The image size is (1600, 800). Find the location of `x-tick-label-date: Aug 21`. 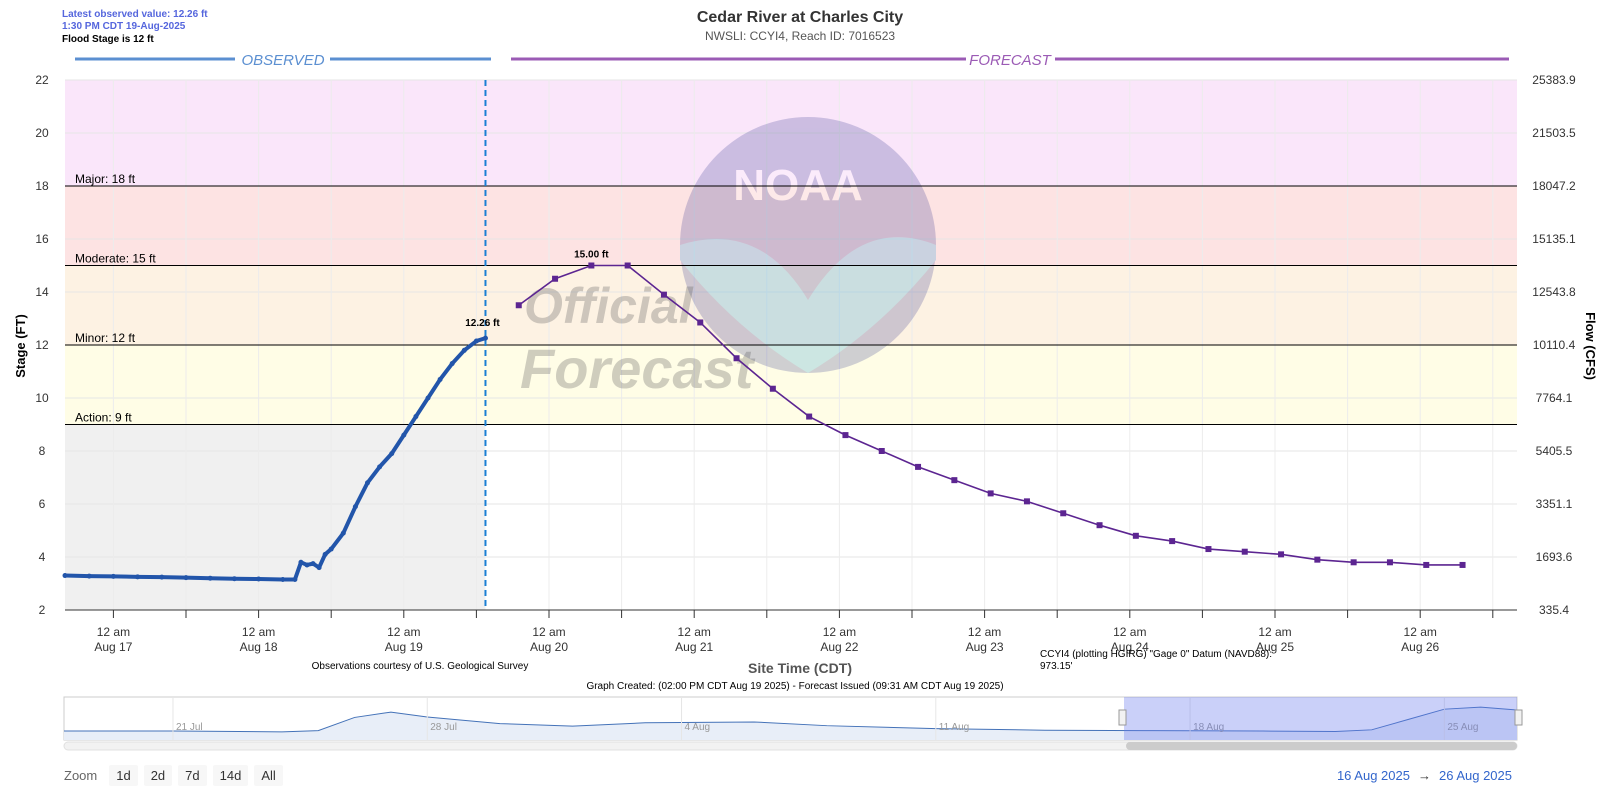

x-tick-label-date: Aug 21 is located at coordinates (694, 647).